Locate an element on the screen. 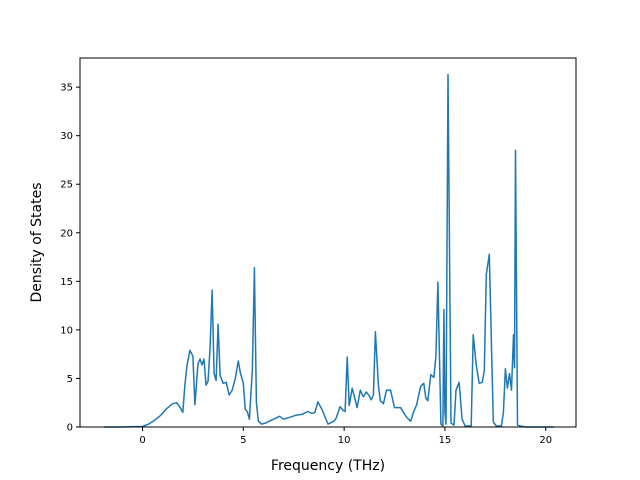  y-tick-label: 25 is located at coordinates (66, 185).